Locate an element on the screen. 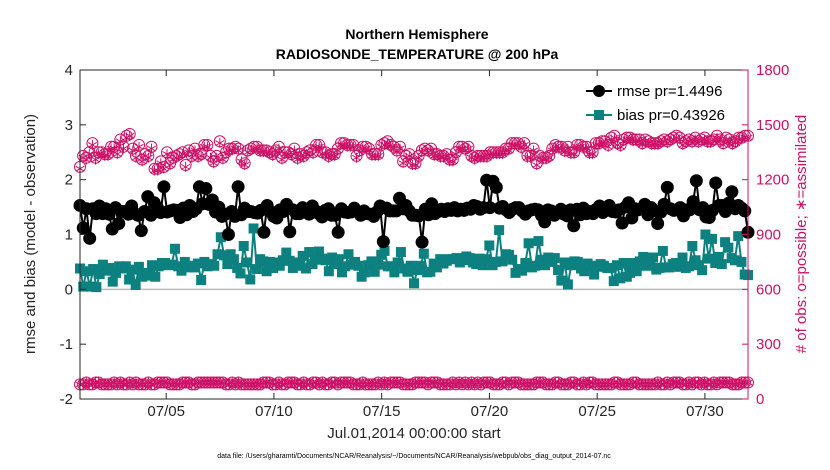  x-tick-label: 07/25 is located at coordinates (597, 411).